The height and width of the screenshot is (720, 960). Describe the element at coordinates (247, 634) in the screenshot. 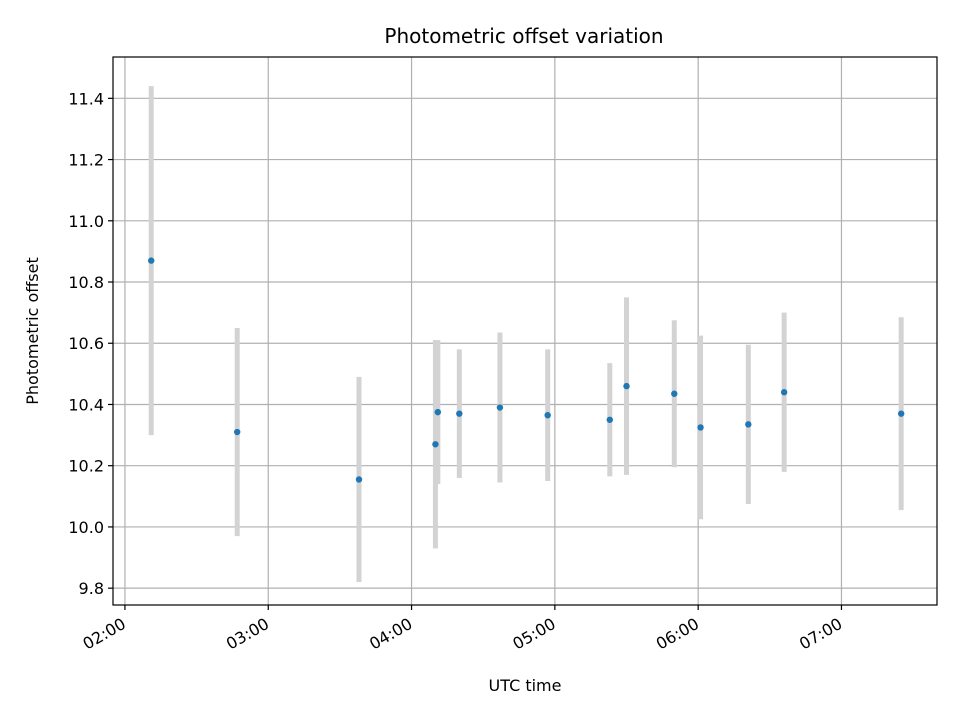

I see `x-tick-label: 03:00` at that location.